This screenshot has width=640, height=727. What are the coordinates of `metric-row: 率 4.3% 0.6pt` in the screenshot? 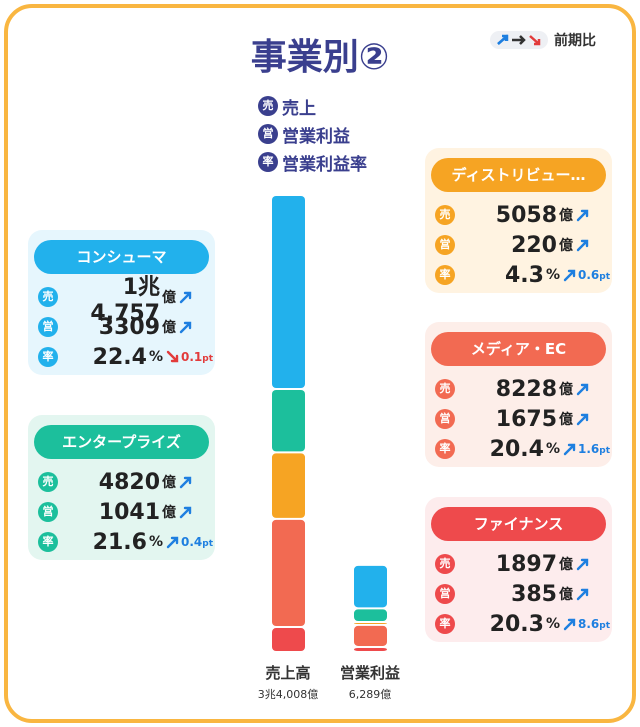 It's located at (522, 275).